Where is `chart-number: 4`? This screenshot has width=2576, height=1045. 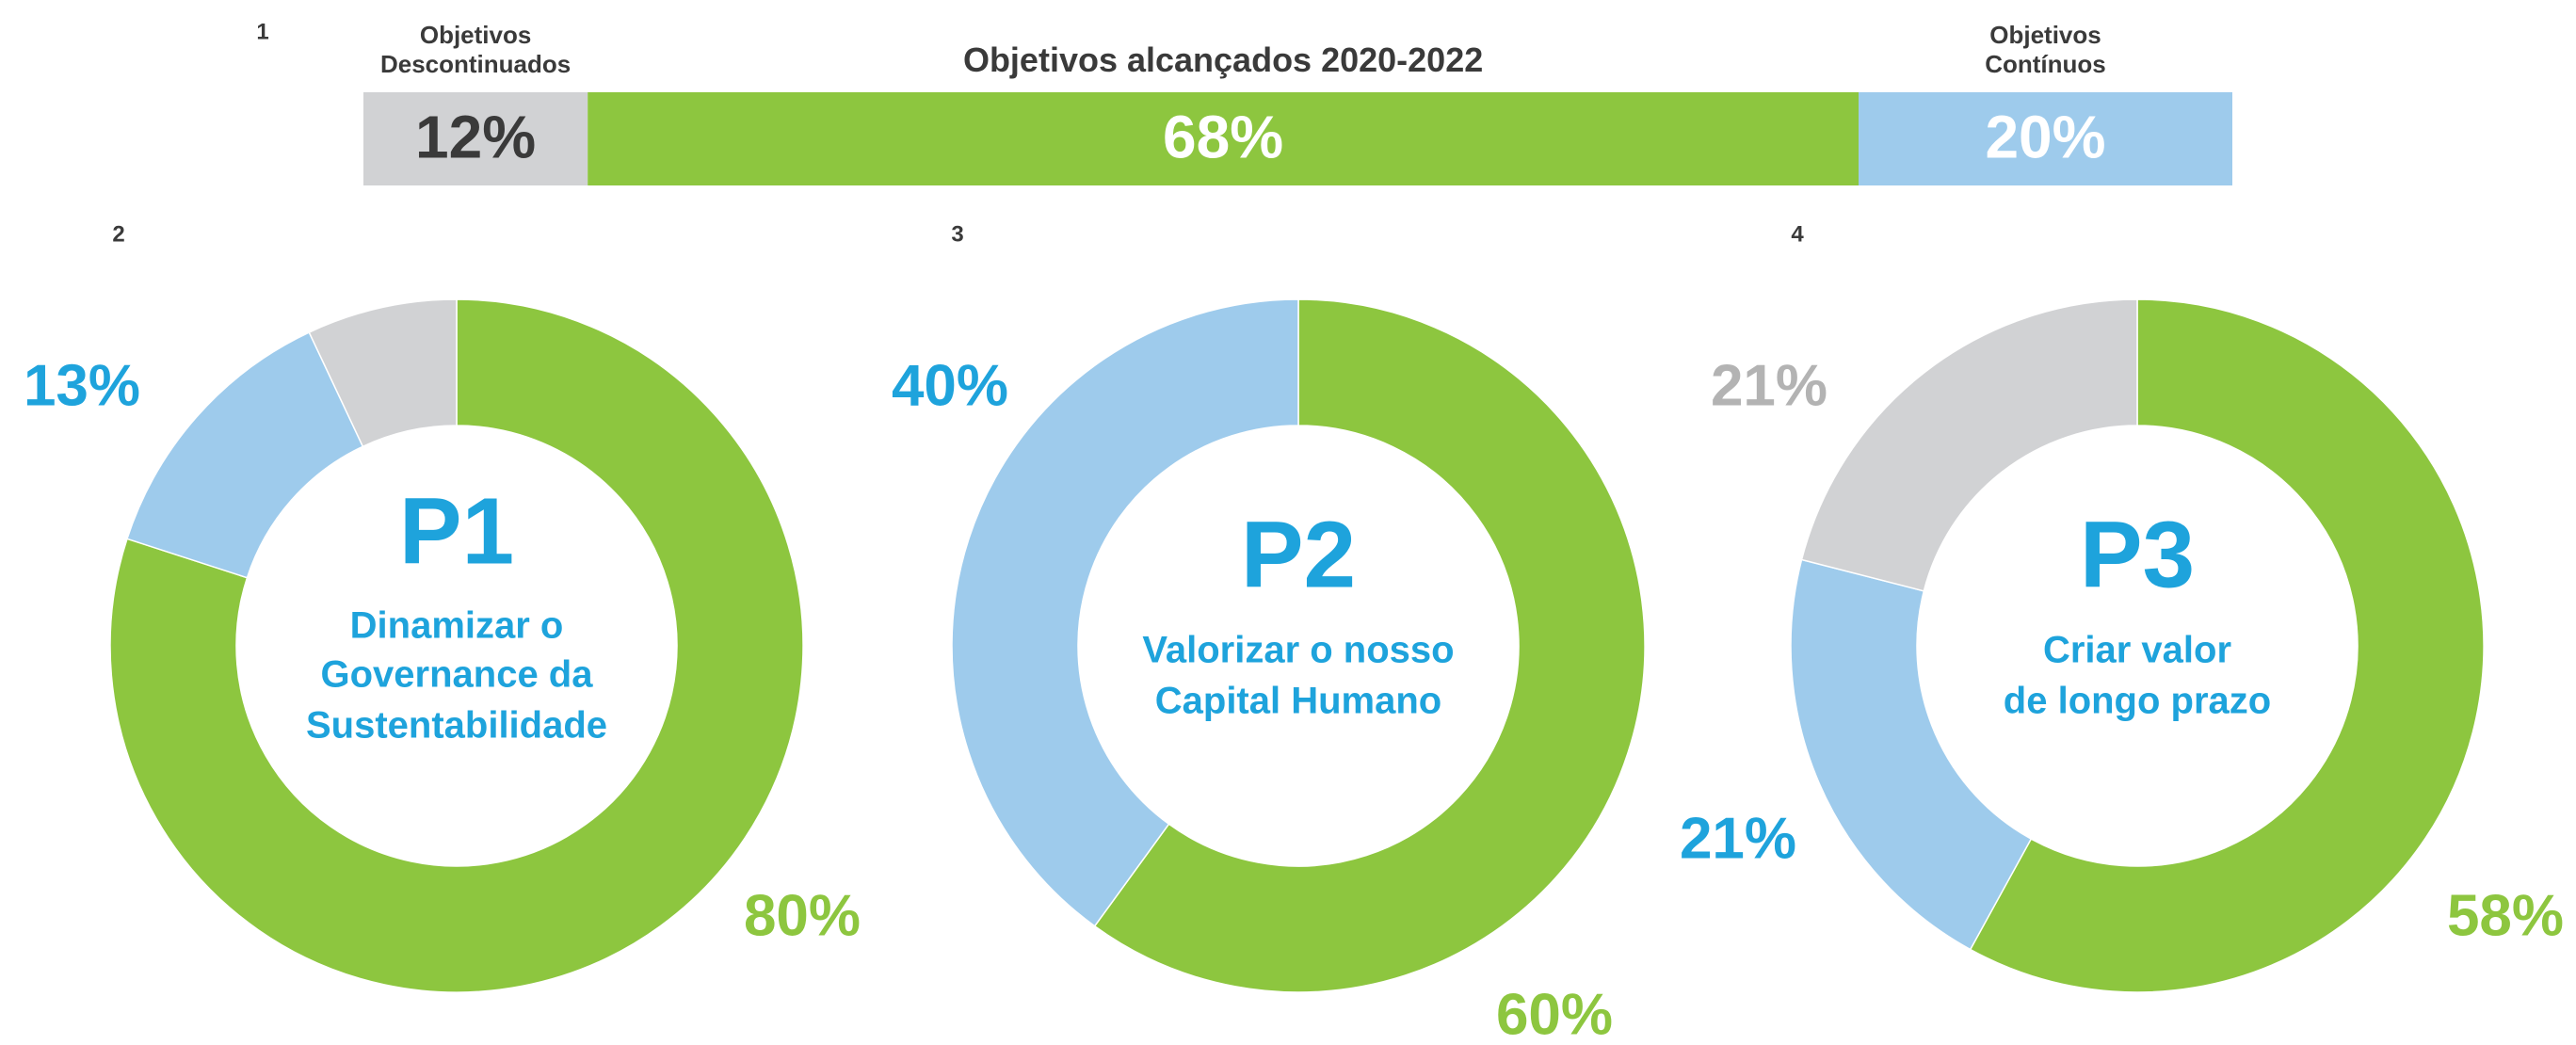
chart-number: 4 is located at coordinates (1797, 234).